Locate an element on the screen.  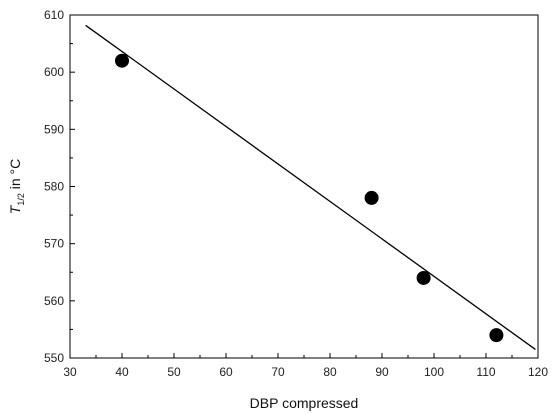
x-tick-label: 60 is located at coordinates (226, 372).